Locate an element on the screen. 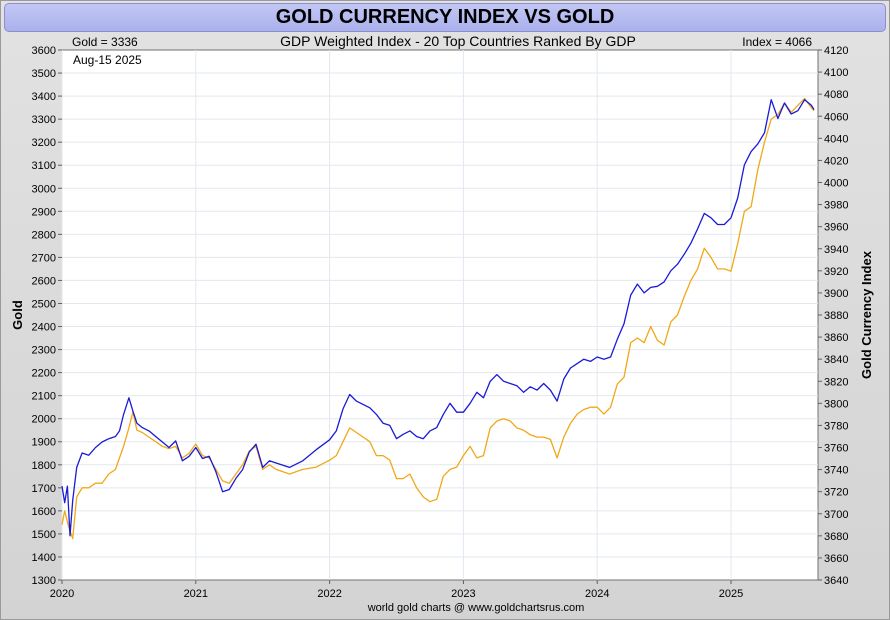  tick-label-right: 3840 is located at coordinates (836, 360).